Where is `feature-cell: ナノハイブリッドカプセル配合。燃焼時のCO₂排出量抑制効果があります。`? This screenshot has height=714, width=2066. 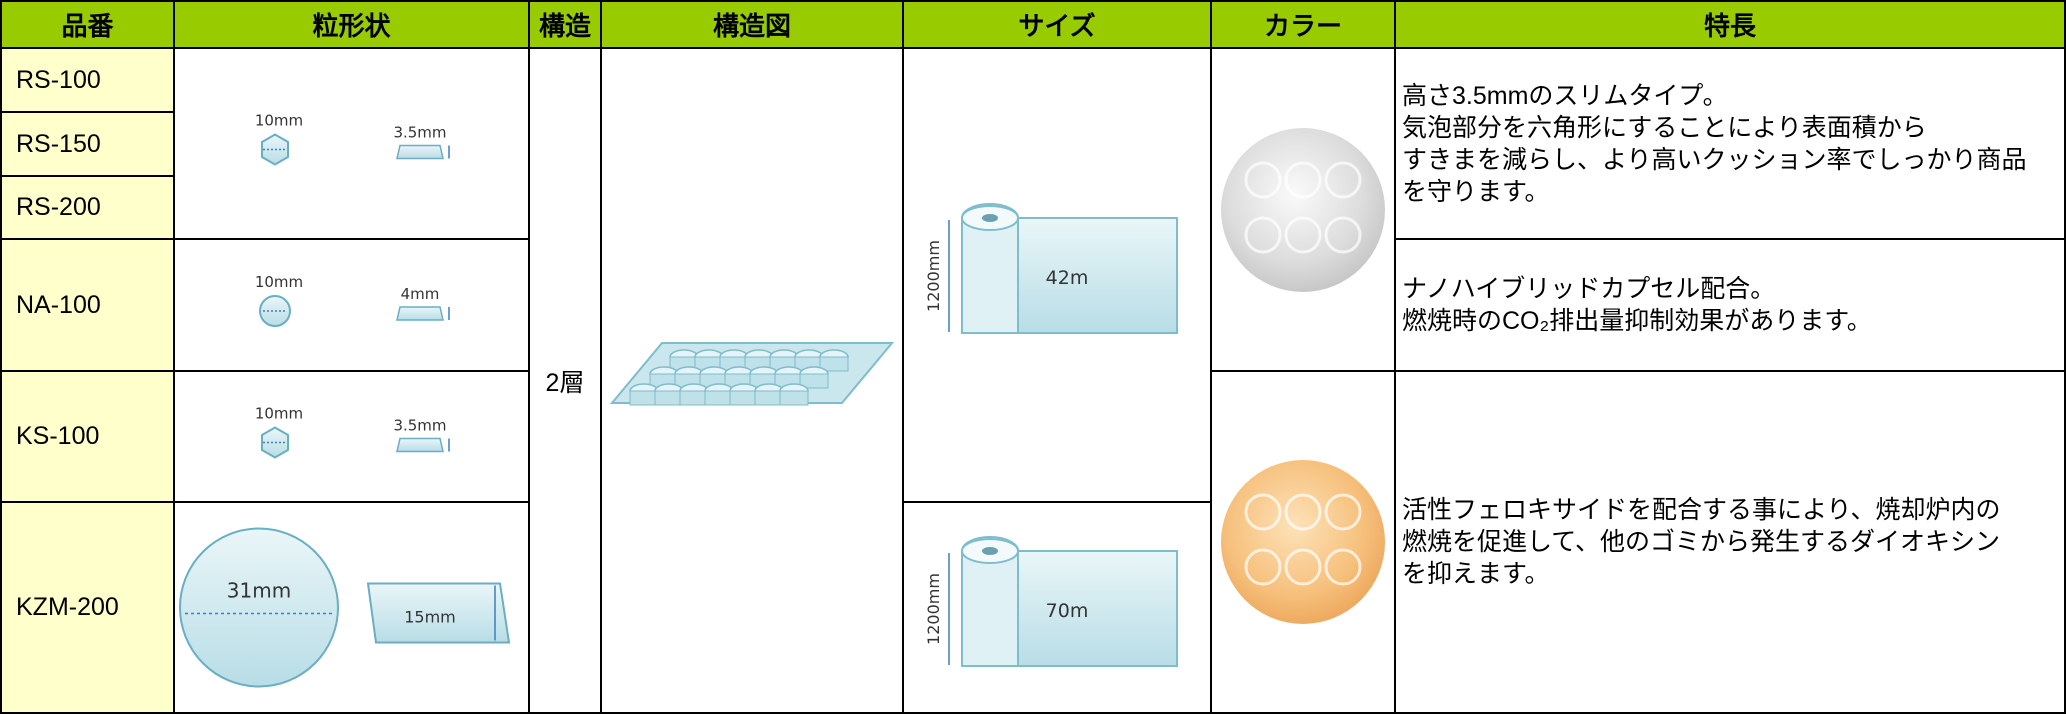
feature-cell: ナノハイブリッドカプセル配合。燃焼時のCO₂排出量抑制効果があります。 is located at coordinates (1731, 306).